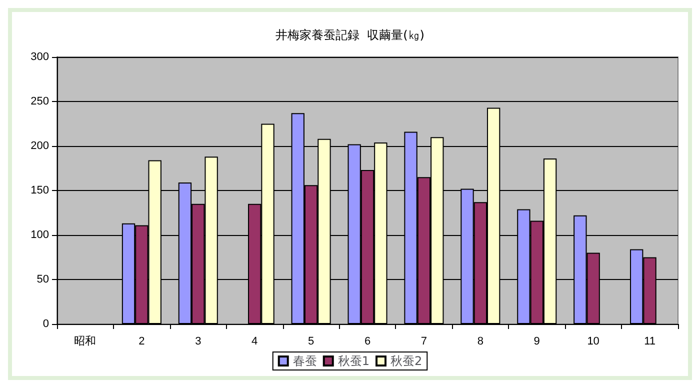  I want to click on x-tick-label: 7, so click(424, 342).